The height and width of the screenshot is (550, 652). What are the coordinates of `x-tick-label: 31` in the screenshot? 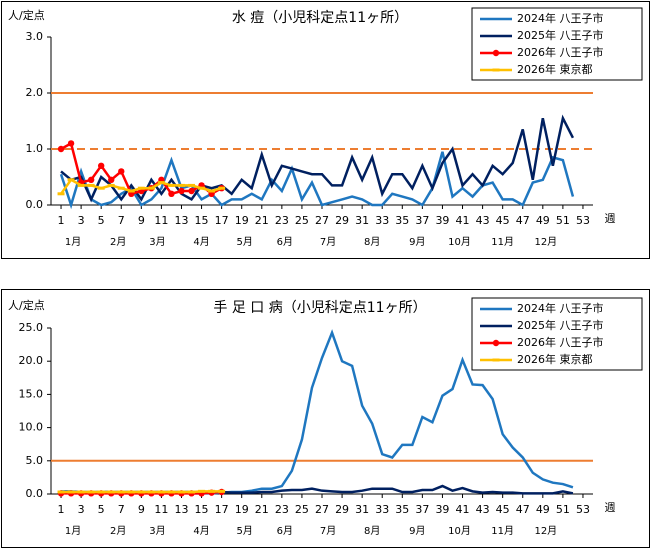 It's located at (362, 220).